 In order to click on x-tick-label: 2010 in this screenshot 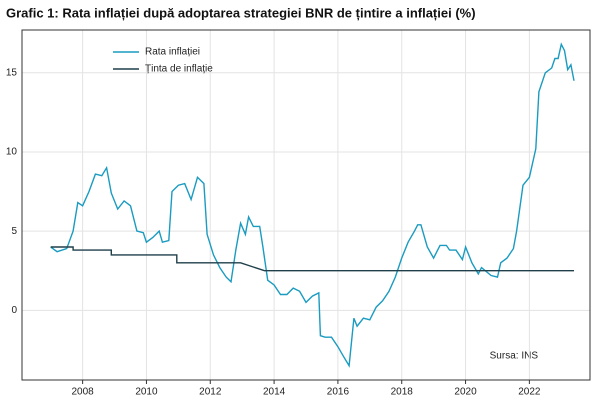, I will do `click(146, 392)`.